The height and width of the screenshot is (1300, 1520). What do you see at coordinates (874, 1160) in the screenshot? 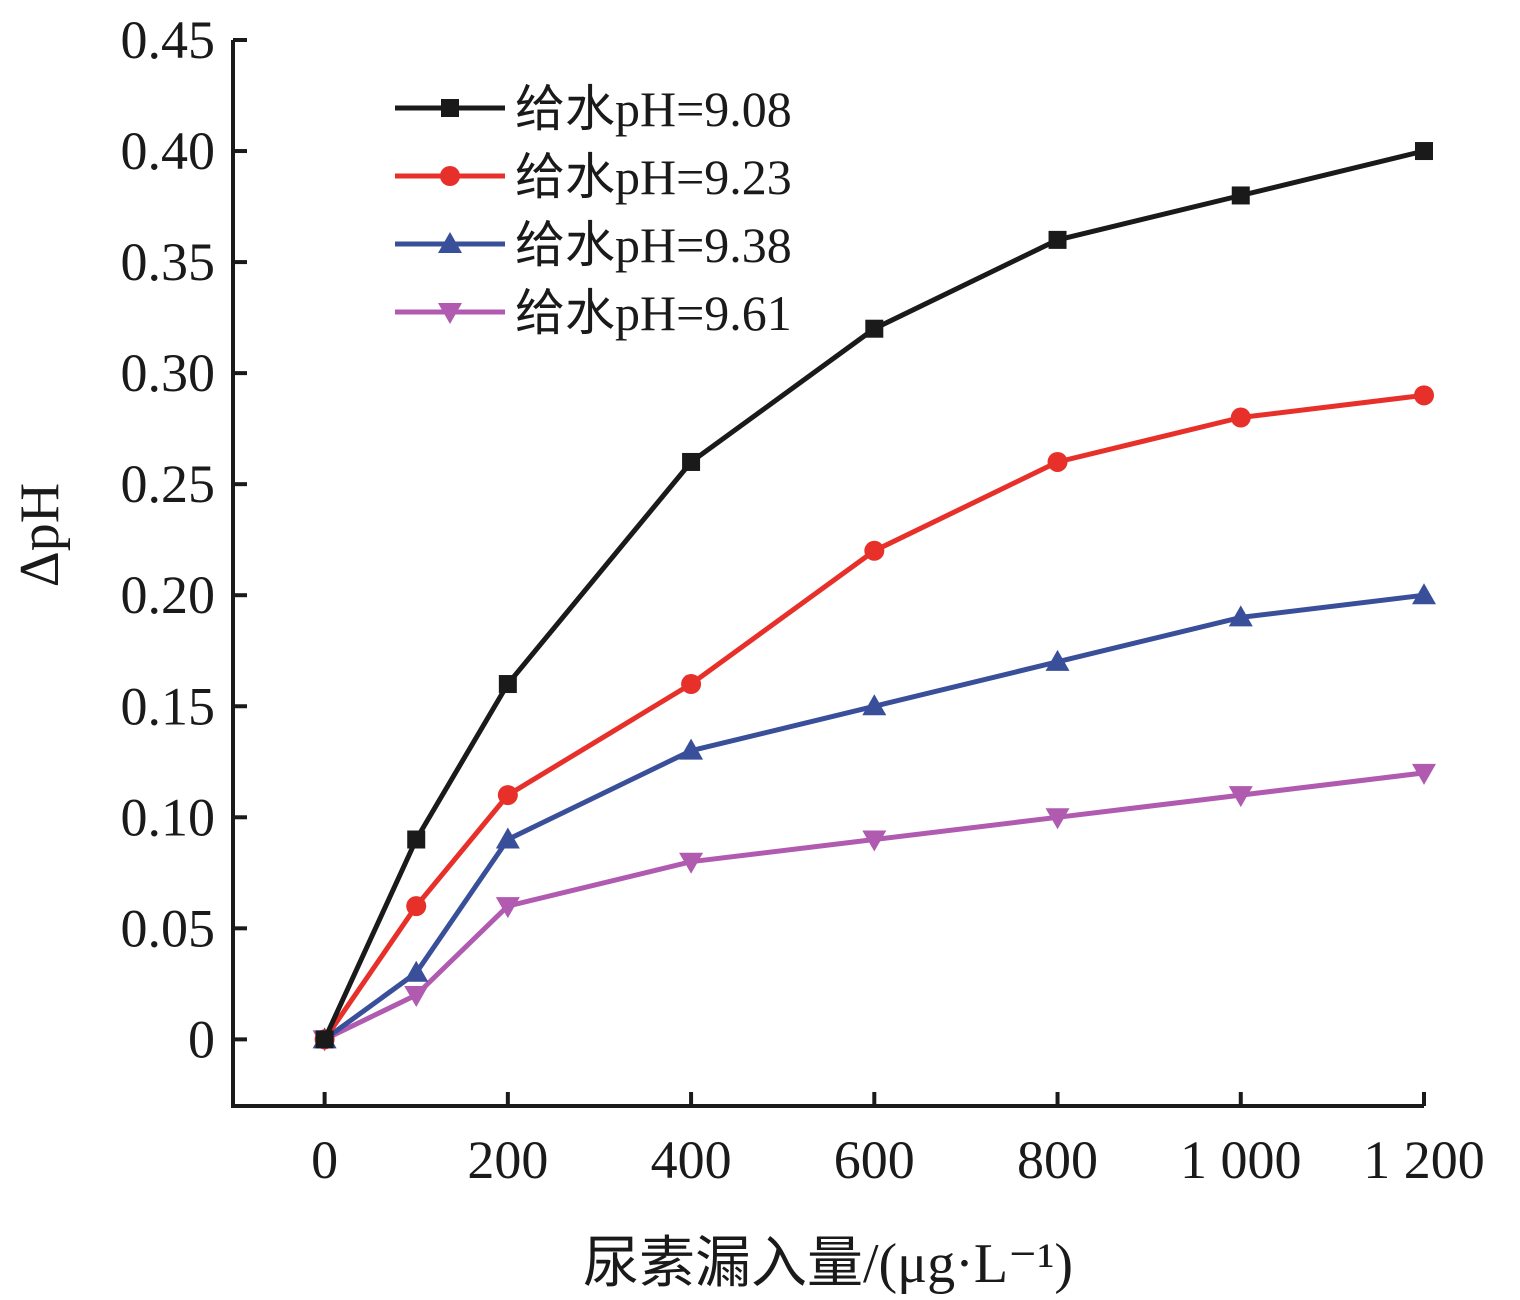
I see `x-tick-label: 600` at bounding box center [874, 1160].